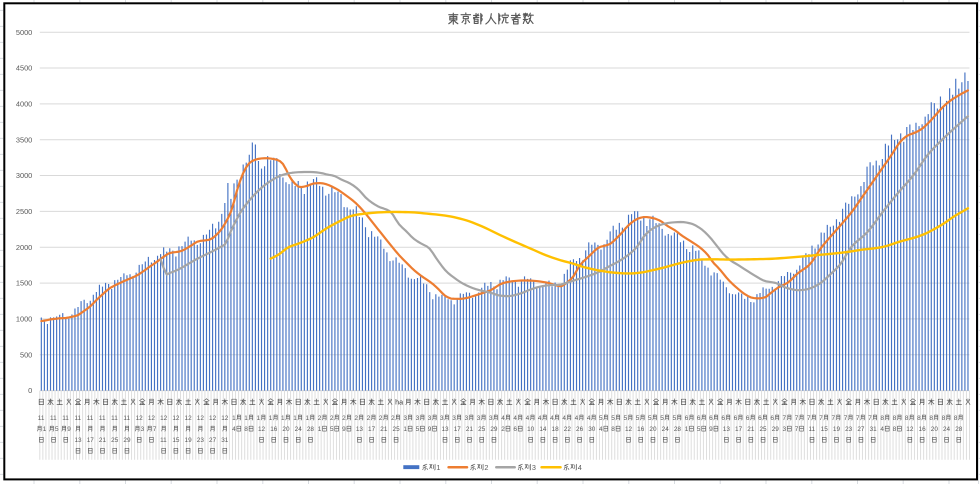 This screenshot has width=980, height=489. I want to click on svg-text: 17, so click(458, 429).